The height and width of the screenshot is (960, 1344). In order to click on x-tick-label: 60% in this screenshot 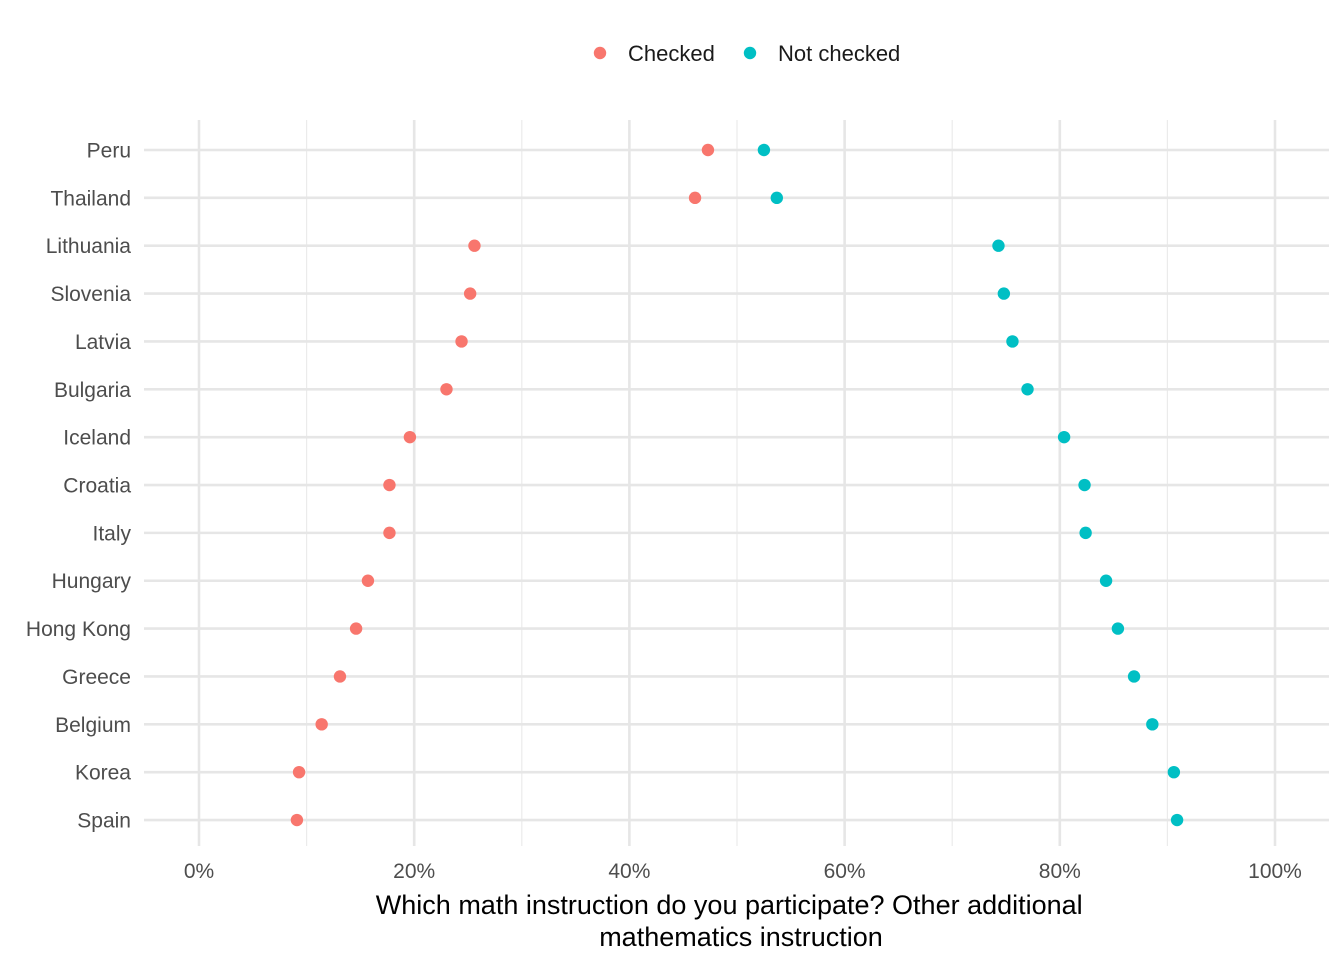, I will do `click(845, 871)`.